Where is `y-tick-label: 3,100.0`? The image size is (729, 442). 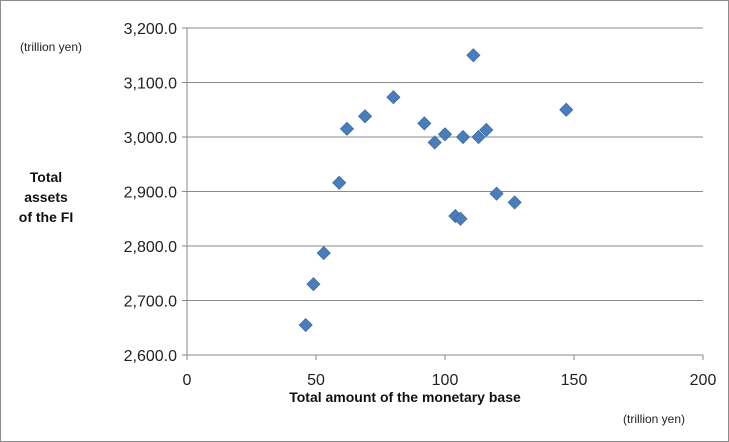
y-tick-label: 3,100.0 is located at coordinates (150, 84).